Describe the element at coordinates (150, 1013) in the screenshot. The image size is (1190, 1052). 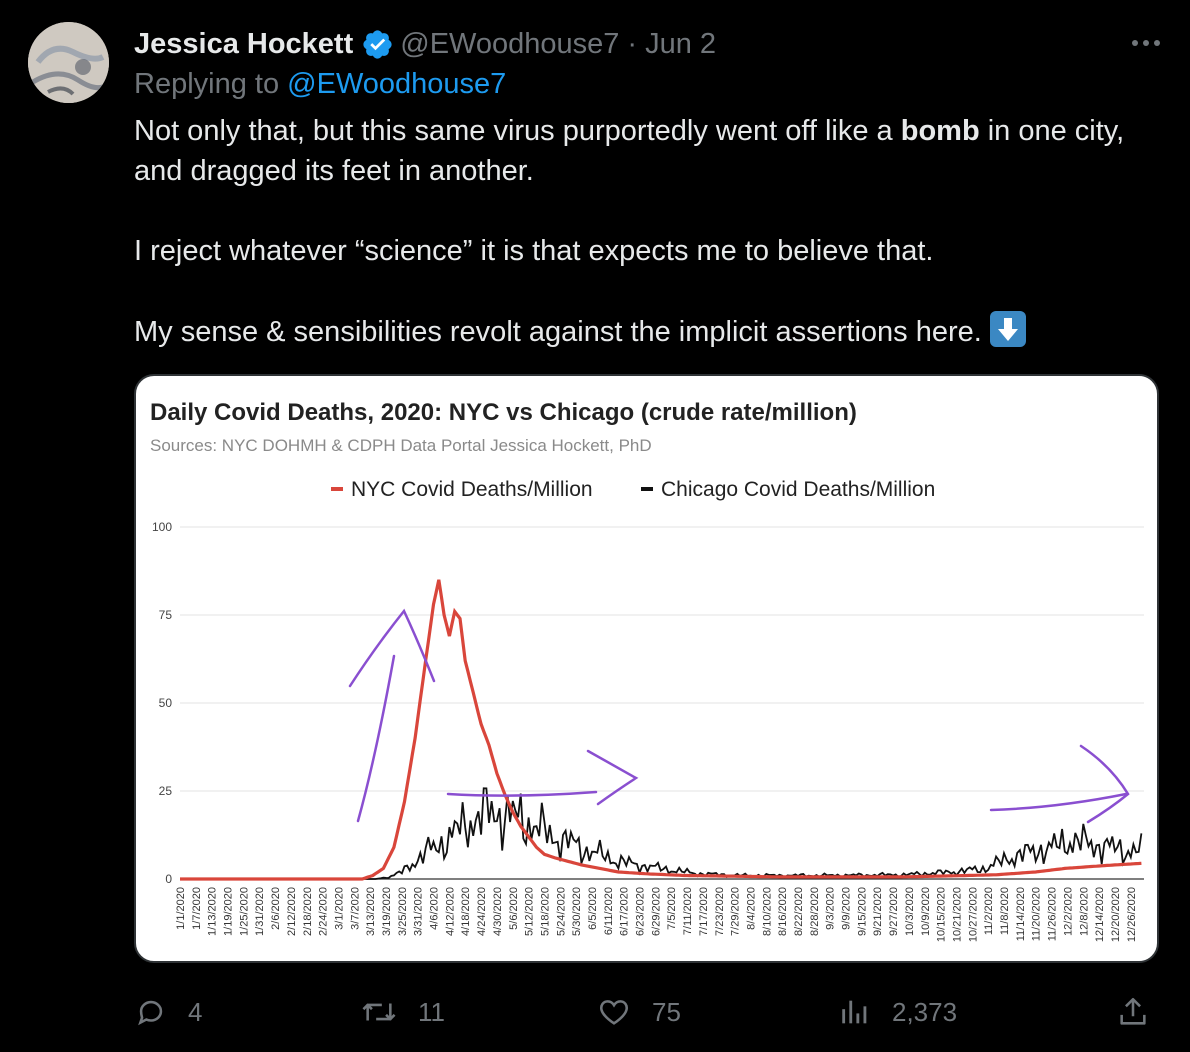
I see `reply-icon` at that location.